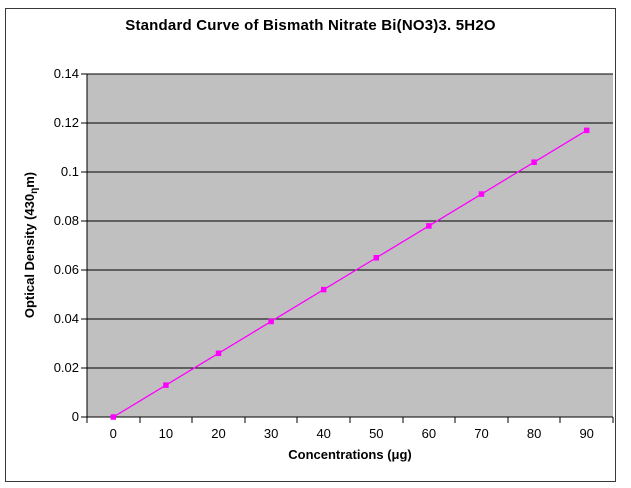  Describe the element at coordinates (66, 122) in the screenshot. I see `y-tick-label: 0.12` at that location.